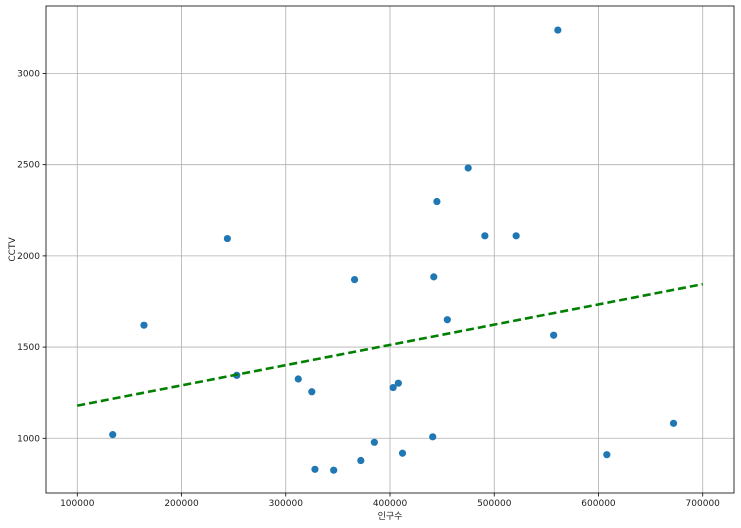 This screenshot has width=741, height=528. What do you see at coordinates (28, 348) in the screenshot?
I see `y-tick-label: 1500` at bounding box center [28, 348].